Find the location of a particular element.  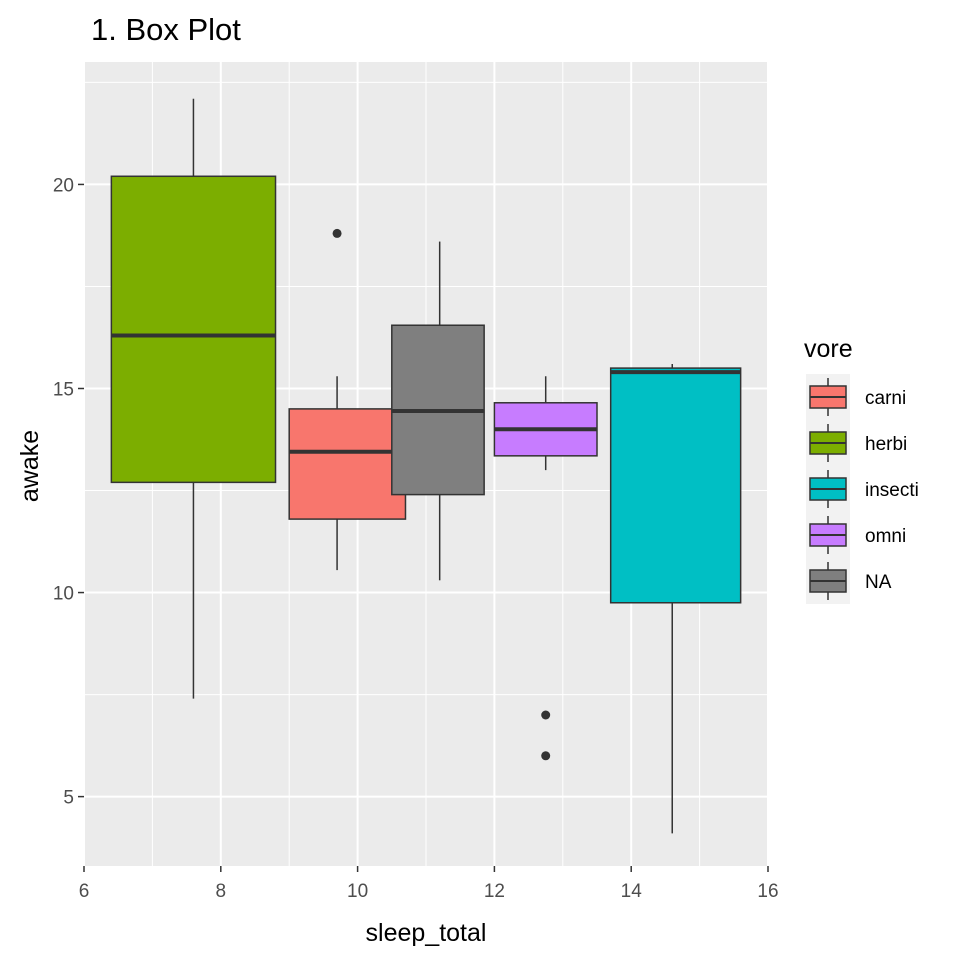

legend-item-NA: NA is located at coordinates (849, 581).